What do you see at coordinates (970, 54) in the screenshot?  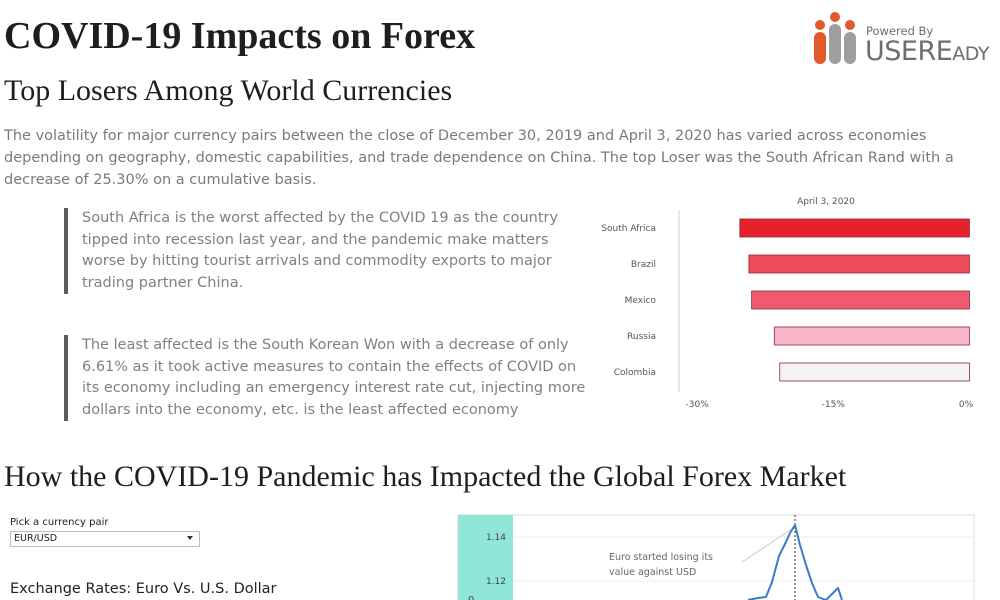 I see `brand-name-small: ADY` at bounding box center [970, 54].